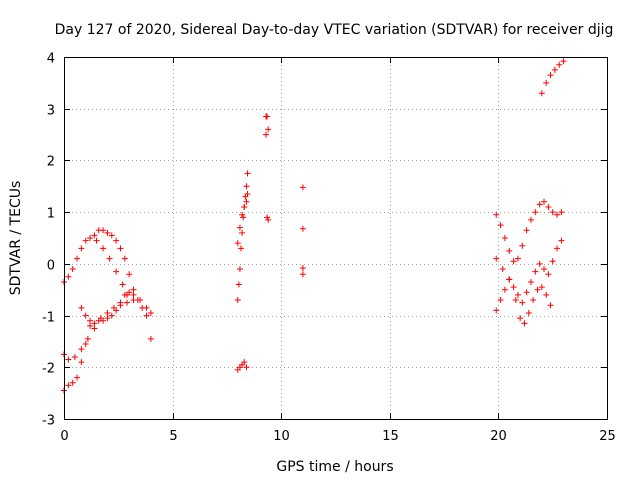  Describe the element at coordinates (48, 421) in the screenshot. I see `y-tick-label: -3` at that location.